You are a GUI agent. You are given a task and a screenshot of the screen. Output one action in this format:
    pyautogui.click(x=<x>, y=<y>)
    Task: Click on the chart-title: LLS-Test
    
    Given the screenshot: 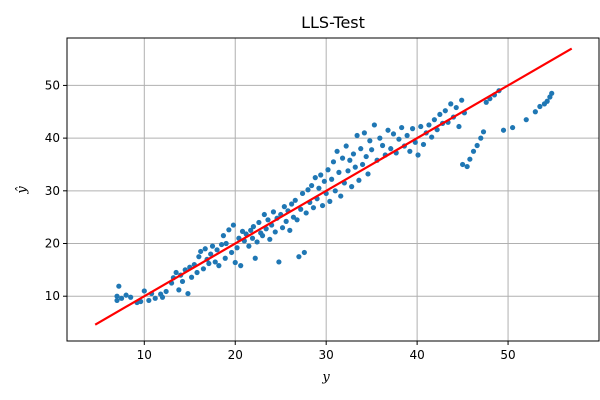 What is the action you would take?
    pyautogui.click(x=333, y=22)
    